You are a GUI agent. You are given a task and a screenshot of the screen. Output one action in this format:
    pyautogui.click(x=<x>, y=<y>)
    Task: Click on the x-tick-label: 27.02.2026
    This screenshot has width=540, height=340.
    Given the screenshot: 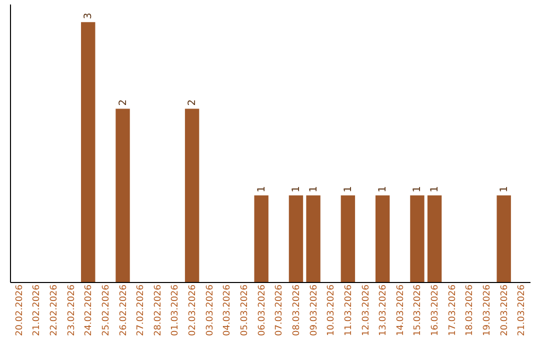 What is the action you would take?
    pyautogui.click(x=141, y=310)
    